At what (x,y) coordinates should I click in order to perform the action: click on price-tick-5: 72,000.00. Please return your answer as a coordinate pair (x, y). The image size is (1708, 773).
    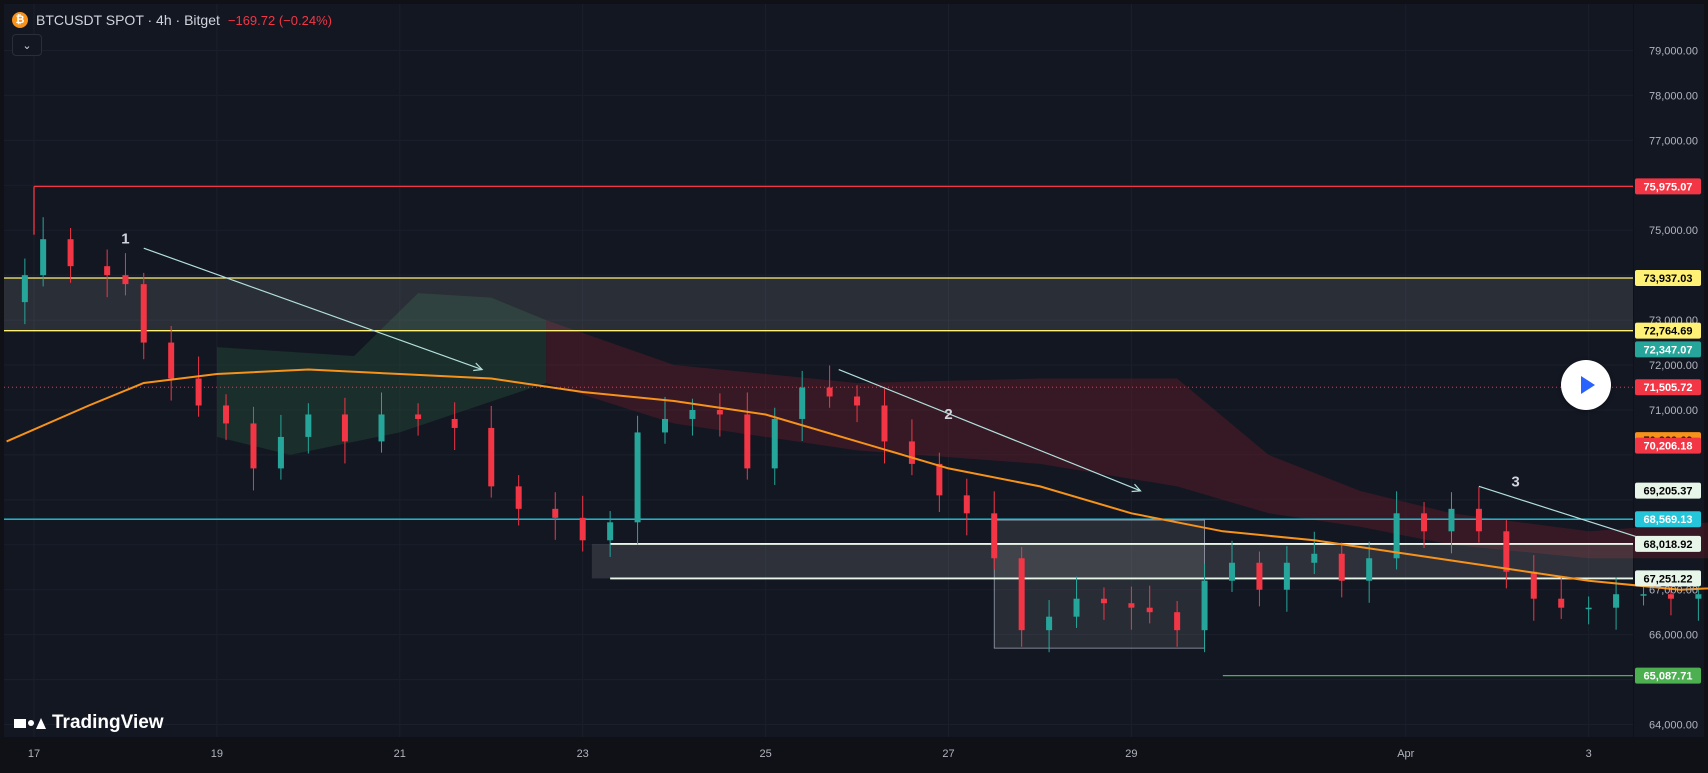
    Looking at the image, I should click on (1673, 366).